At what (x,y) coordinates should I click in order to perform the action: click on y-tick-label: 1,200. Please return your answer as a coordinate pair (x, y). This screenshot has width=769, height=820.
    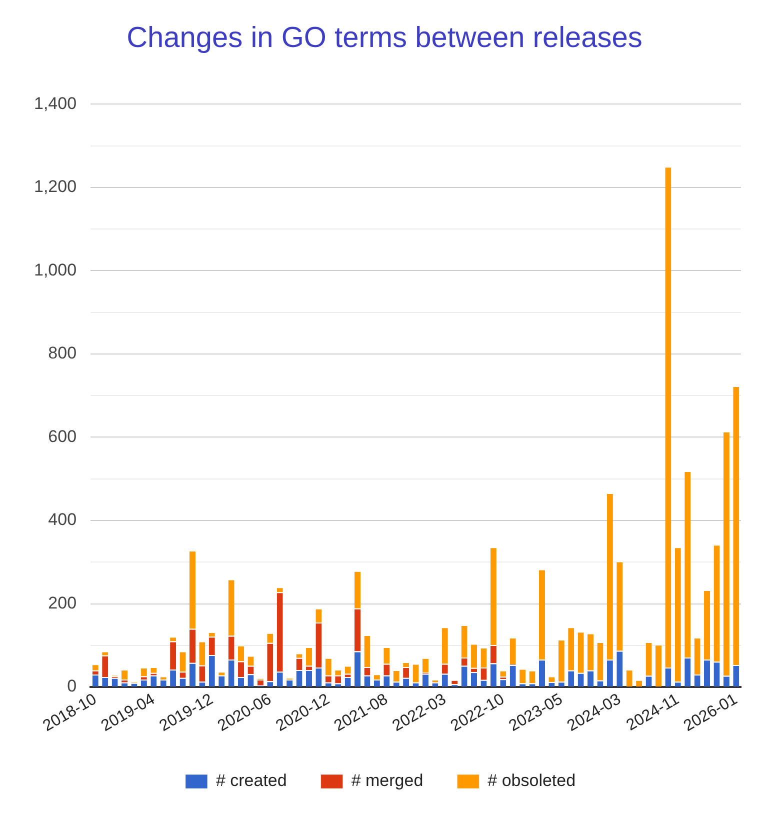
    Looking at the image, I should click on (55, 186).